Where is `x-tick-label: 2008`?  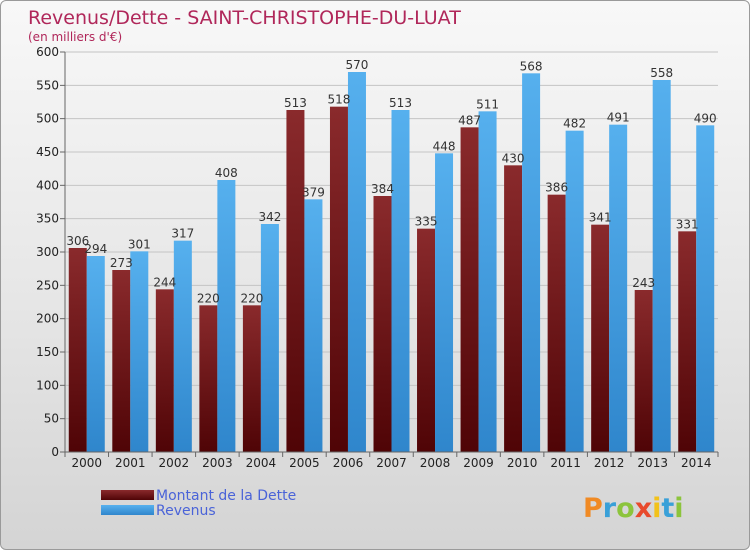 x-tick-label: 2008 is located at coordinates (435, 463).